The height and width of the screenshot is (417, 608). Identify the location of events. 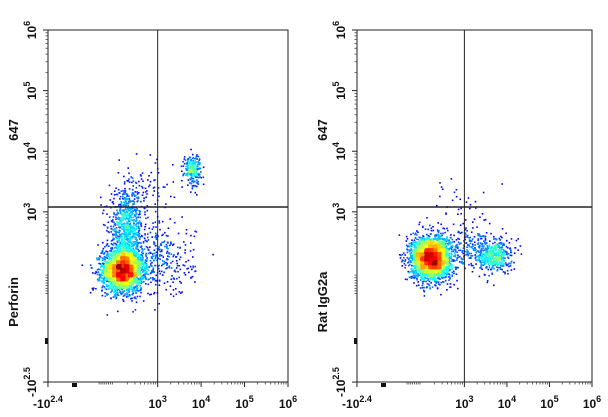
(460, 237).